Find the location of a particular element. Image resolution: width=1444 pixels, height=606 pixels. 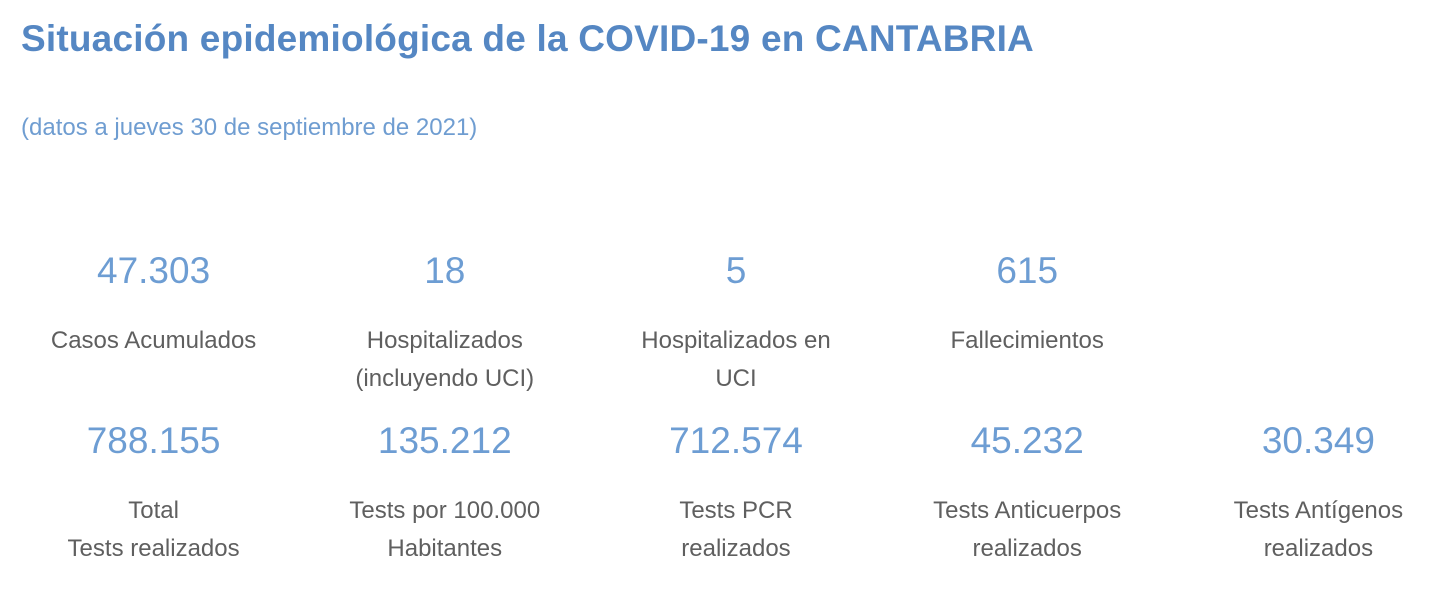

kpi-card: 18 Hospitalizados (incluyendo UCI) is located at coordinates (444, 337).